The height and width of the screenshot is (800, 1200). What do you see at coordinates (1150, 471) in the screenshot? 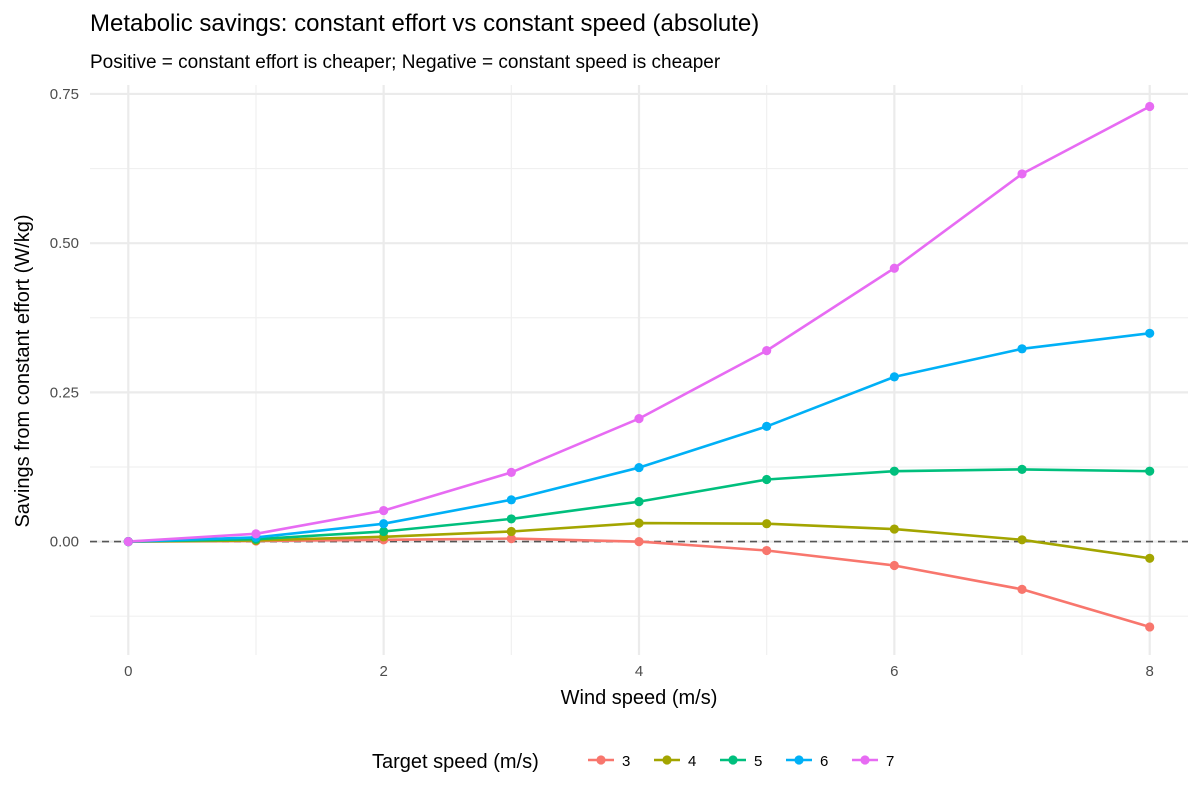
I see `point-5-x8` at bounding box center [1150, 471].